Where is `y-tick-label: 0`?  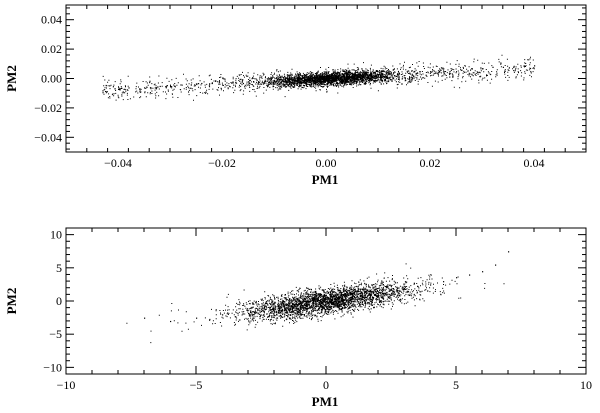
y-tick-label: 0 is located at coordinates (59, 301).